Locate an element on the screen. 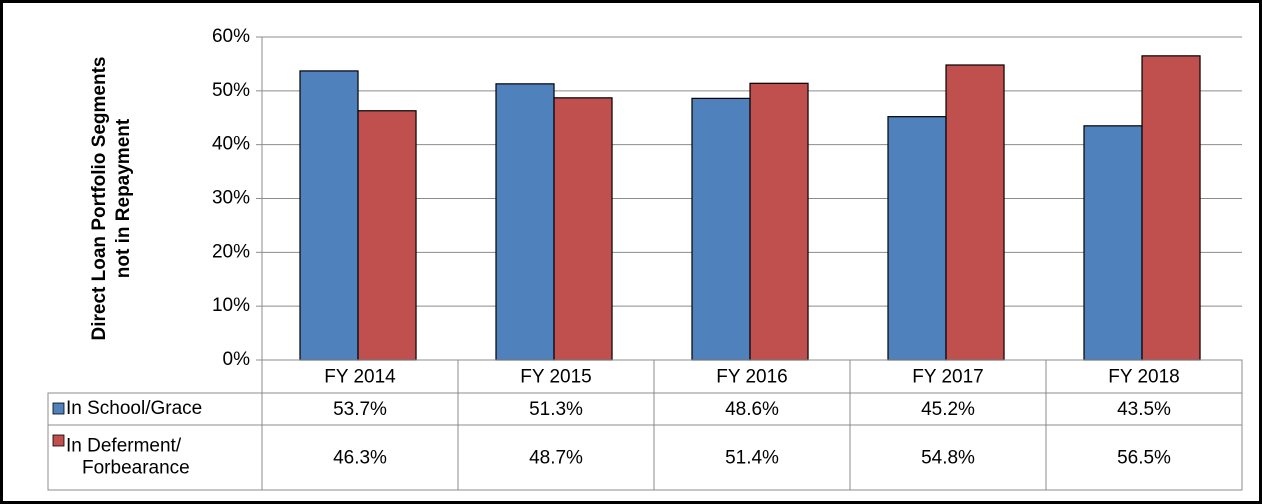  y-axis-label: not in Repayment is located at coordinates (123, 198).